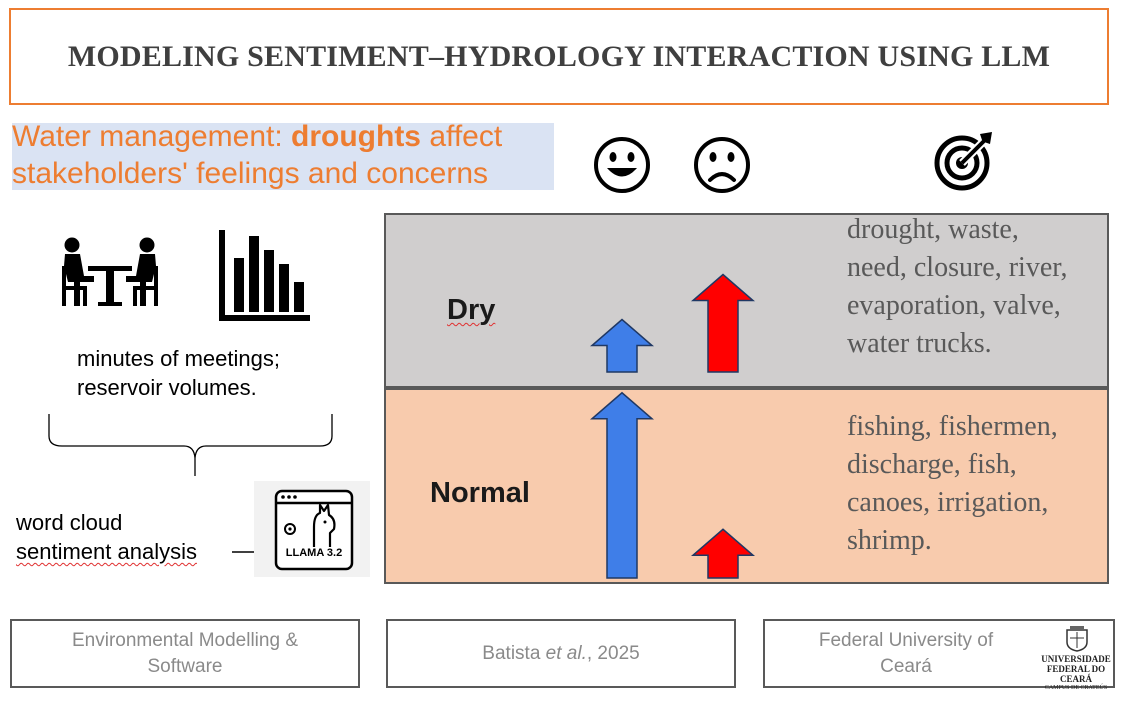 Image resolution: width=1126 pixels, height=704 pixels. What do you see at coordinates (957, 267) in the screenshot?
I see `dry-word-line: need, closure, river,` at bounding box center [957, 267].